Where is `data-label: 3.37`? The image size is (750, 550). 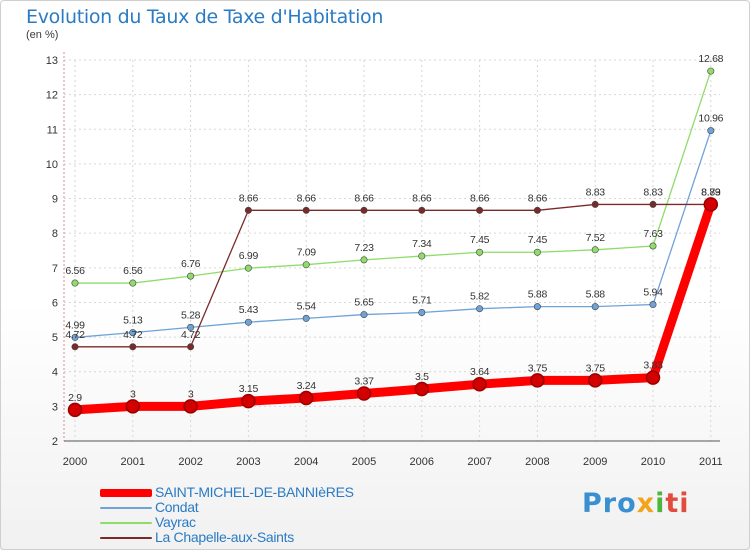 data-label: 3.37 is located at coordinates (364, 382).